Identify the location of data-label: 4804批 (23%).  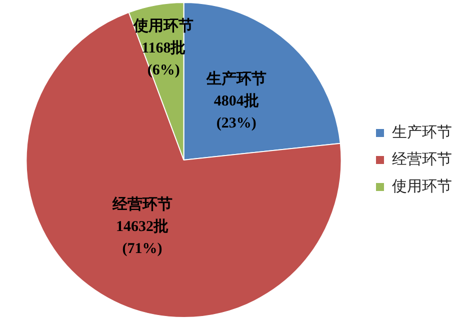
(236, 112).